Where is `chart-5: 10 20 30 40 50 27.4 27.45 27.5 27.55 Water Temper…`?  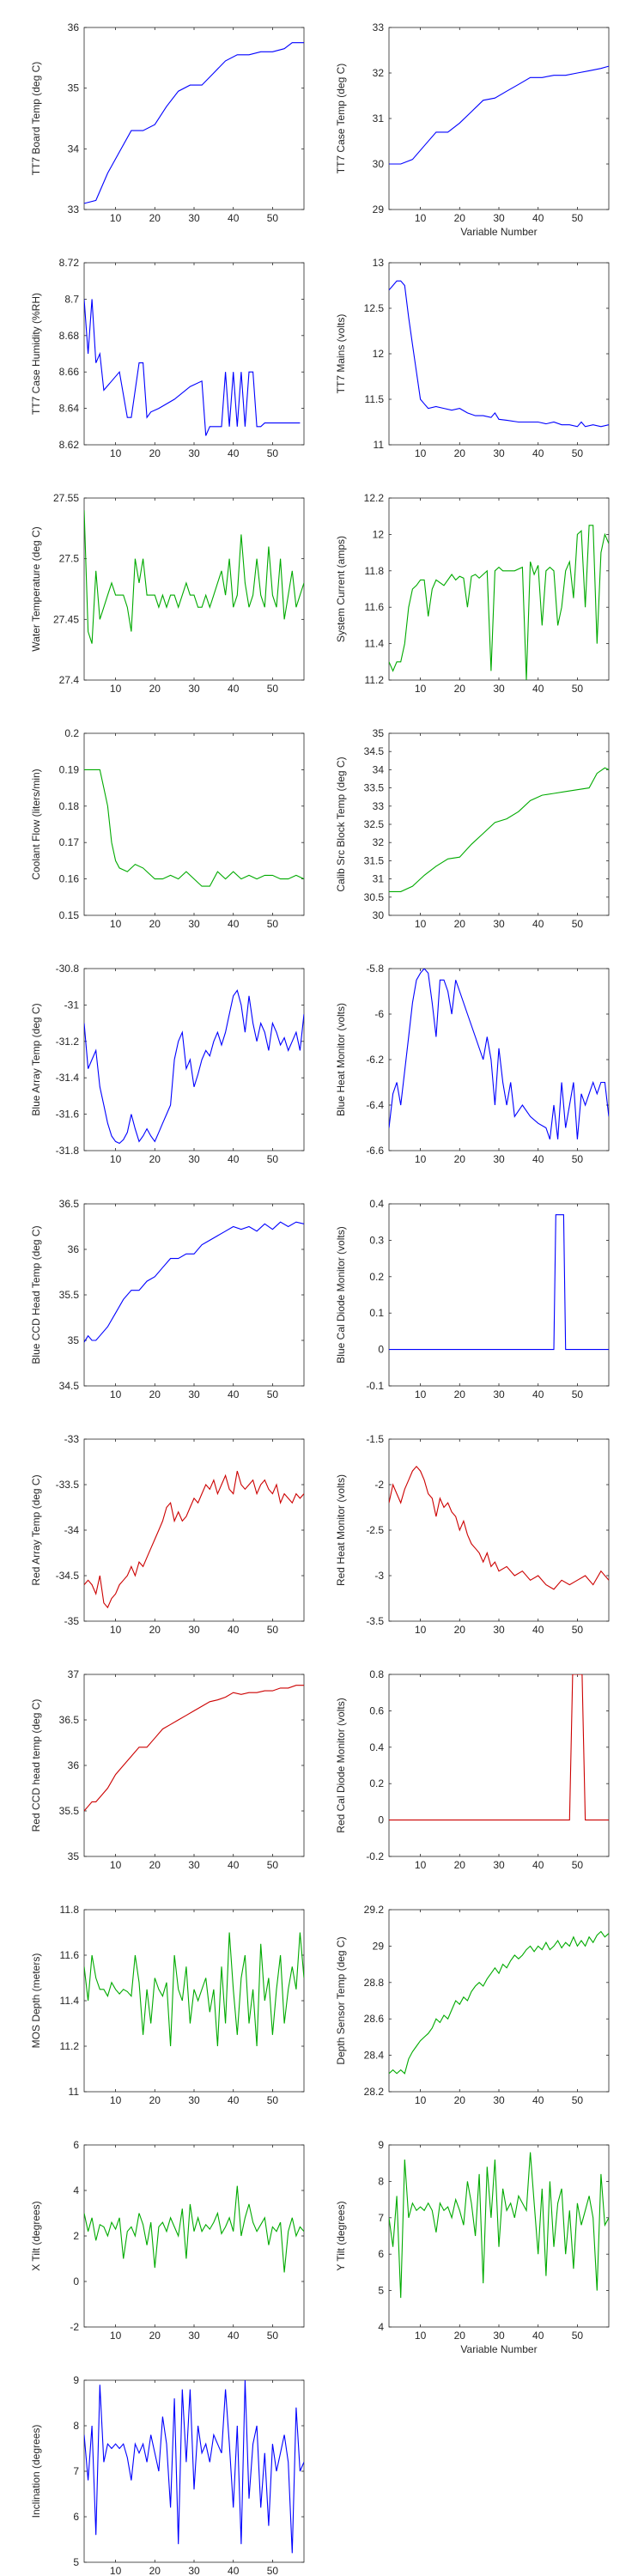
chart-5: 10 20 30 40 50 27.4 27.45 27.5 27.55 Water Temper… is located at coordinates (167, 594).